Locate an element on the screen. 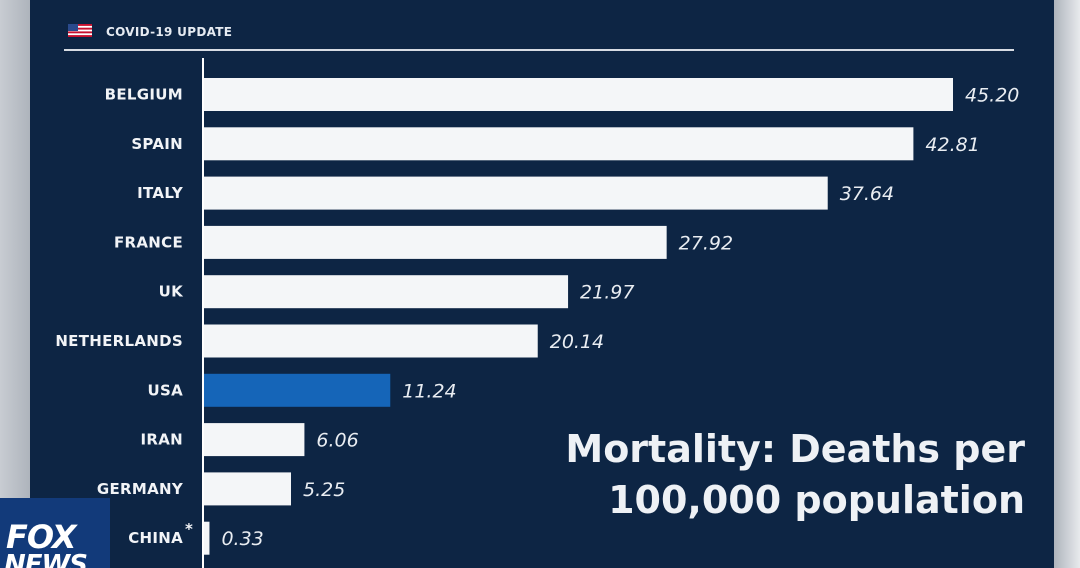 This screenshot has width=1080, height=568. chart-headline: Mortality: Deaths per 100,000 population is located at coordinates (765, 475).